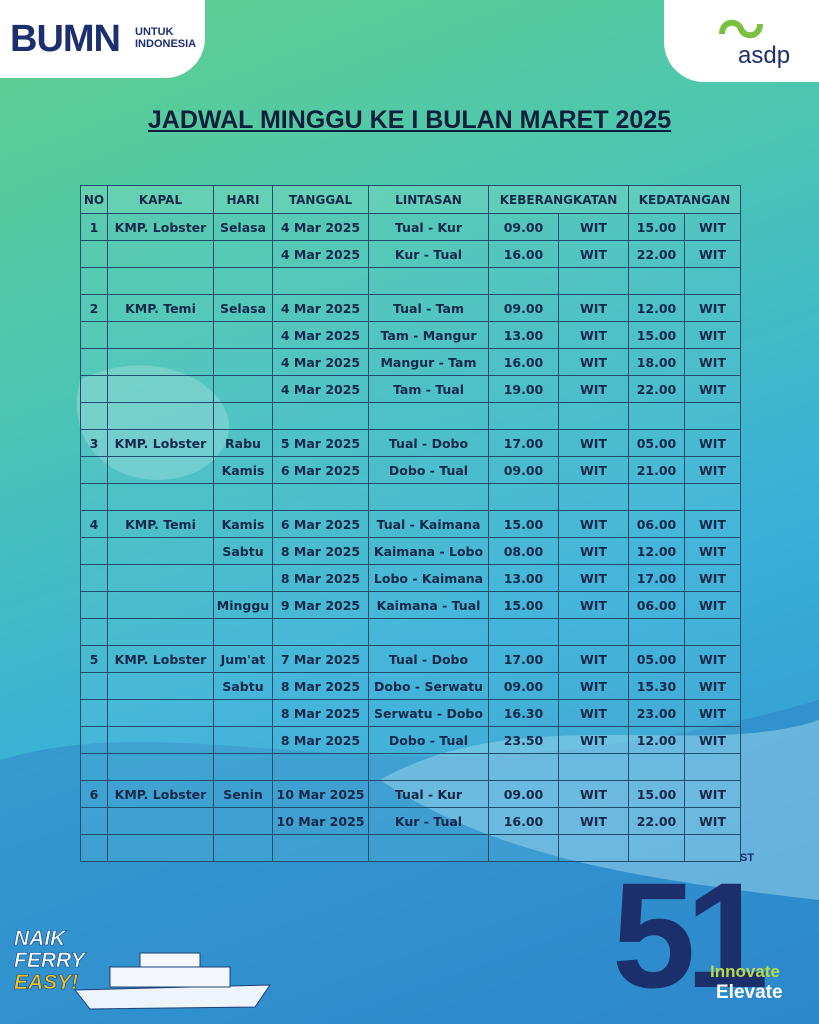 This screenshot has height=1024, width=819. What do you see at coordinates (749, 992) in the screenshot?
I see `theme: Elevate` at bounding box center [749, 992].